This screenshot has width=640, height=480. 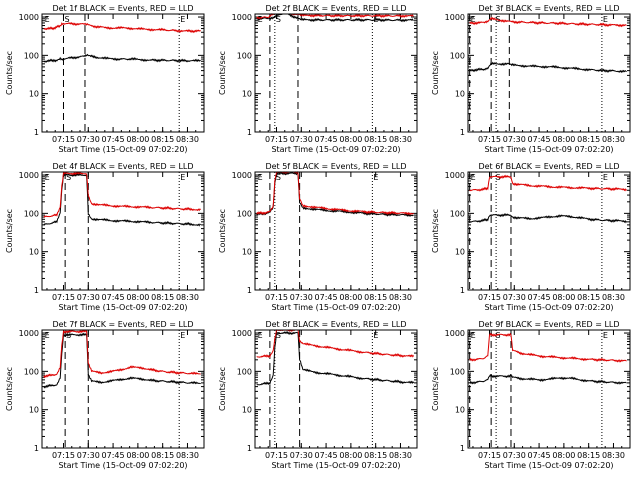 What do you see at coordinates (122, 324) in the screenshot?
I see `chart-title: Det 7f BLACK = Events, RED = LLD` at bounding box center [122, 324].